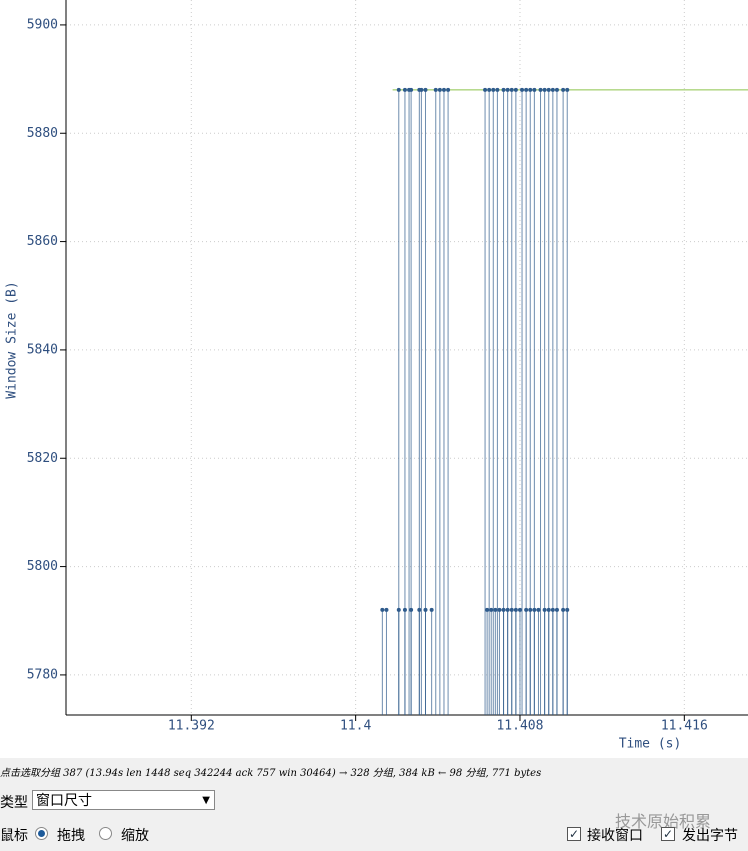 This screenshot has height=851, width=748. Describe the element at coordinates (615, 836) in the screenshot. I see `legend-entry: 接收窗口` at that location.